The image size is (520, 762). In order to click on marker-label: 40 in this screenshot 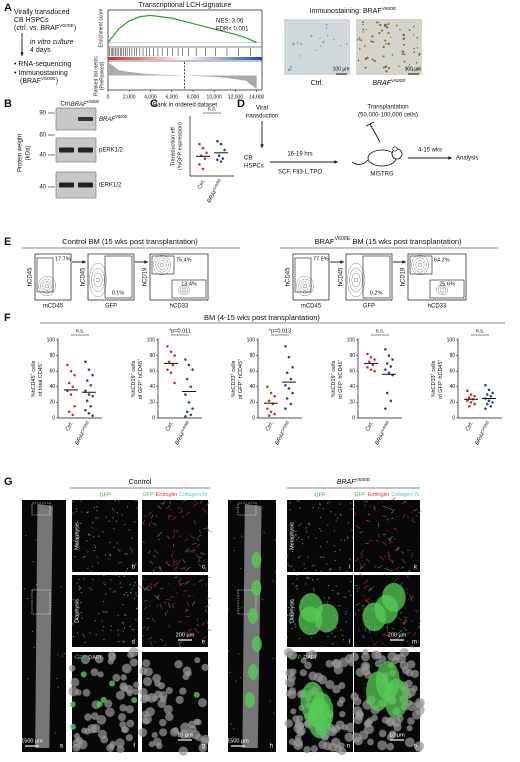, I will do `click(42, 156)`.